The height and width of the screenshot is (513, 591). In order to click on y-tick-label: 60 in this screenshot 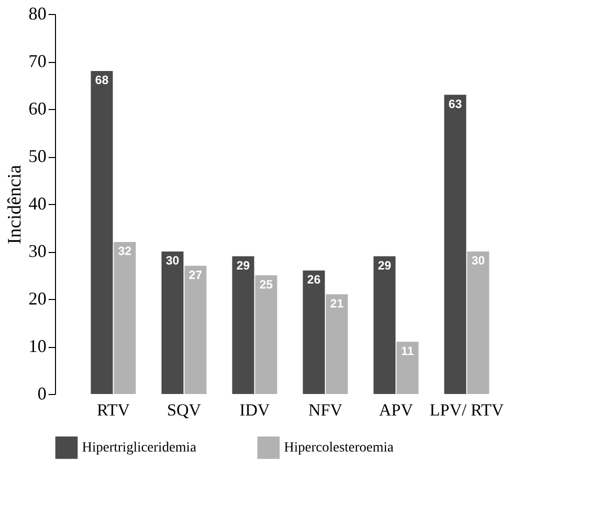, I will do `click(37, 108)`.